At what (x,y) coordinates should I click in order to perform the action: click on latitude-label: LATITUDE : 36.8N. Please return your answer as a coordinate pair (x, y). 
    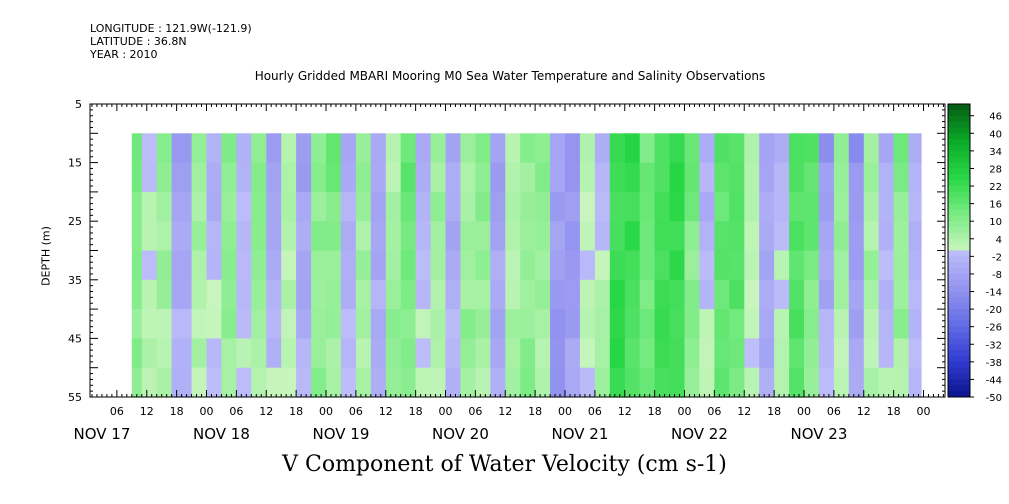
    Looking at the image, I should click on (138, 41).